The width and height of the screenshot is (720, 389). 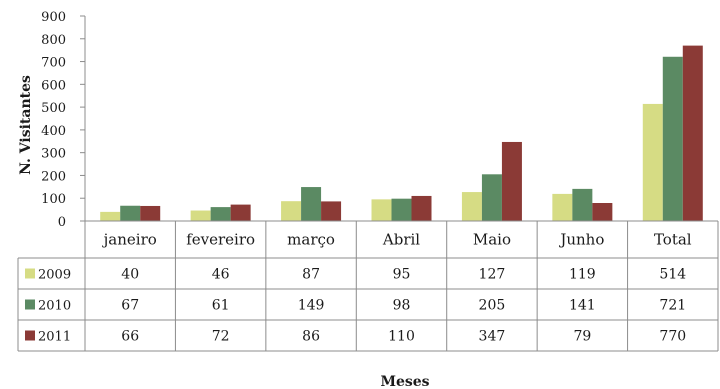 What do you see at coordinates (291, 211) in the screenshot?
I see `bar-2009-março` at bounding box center [291, 211].